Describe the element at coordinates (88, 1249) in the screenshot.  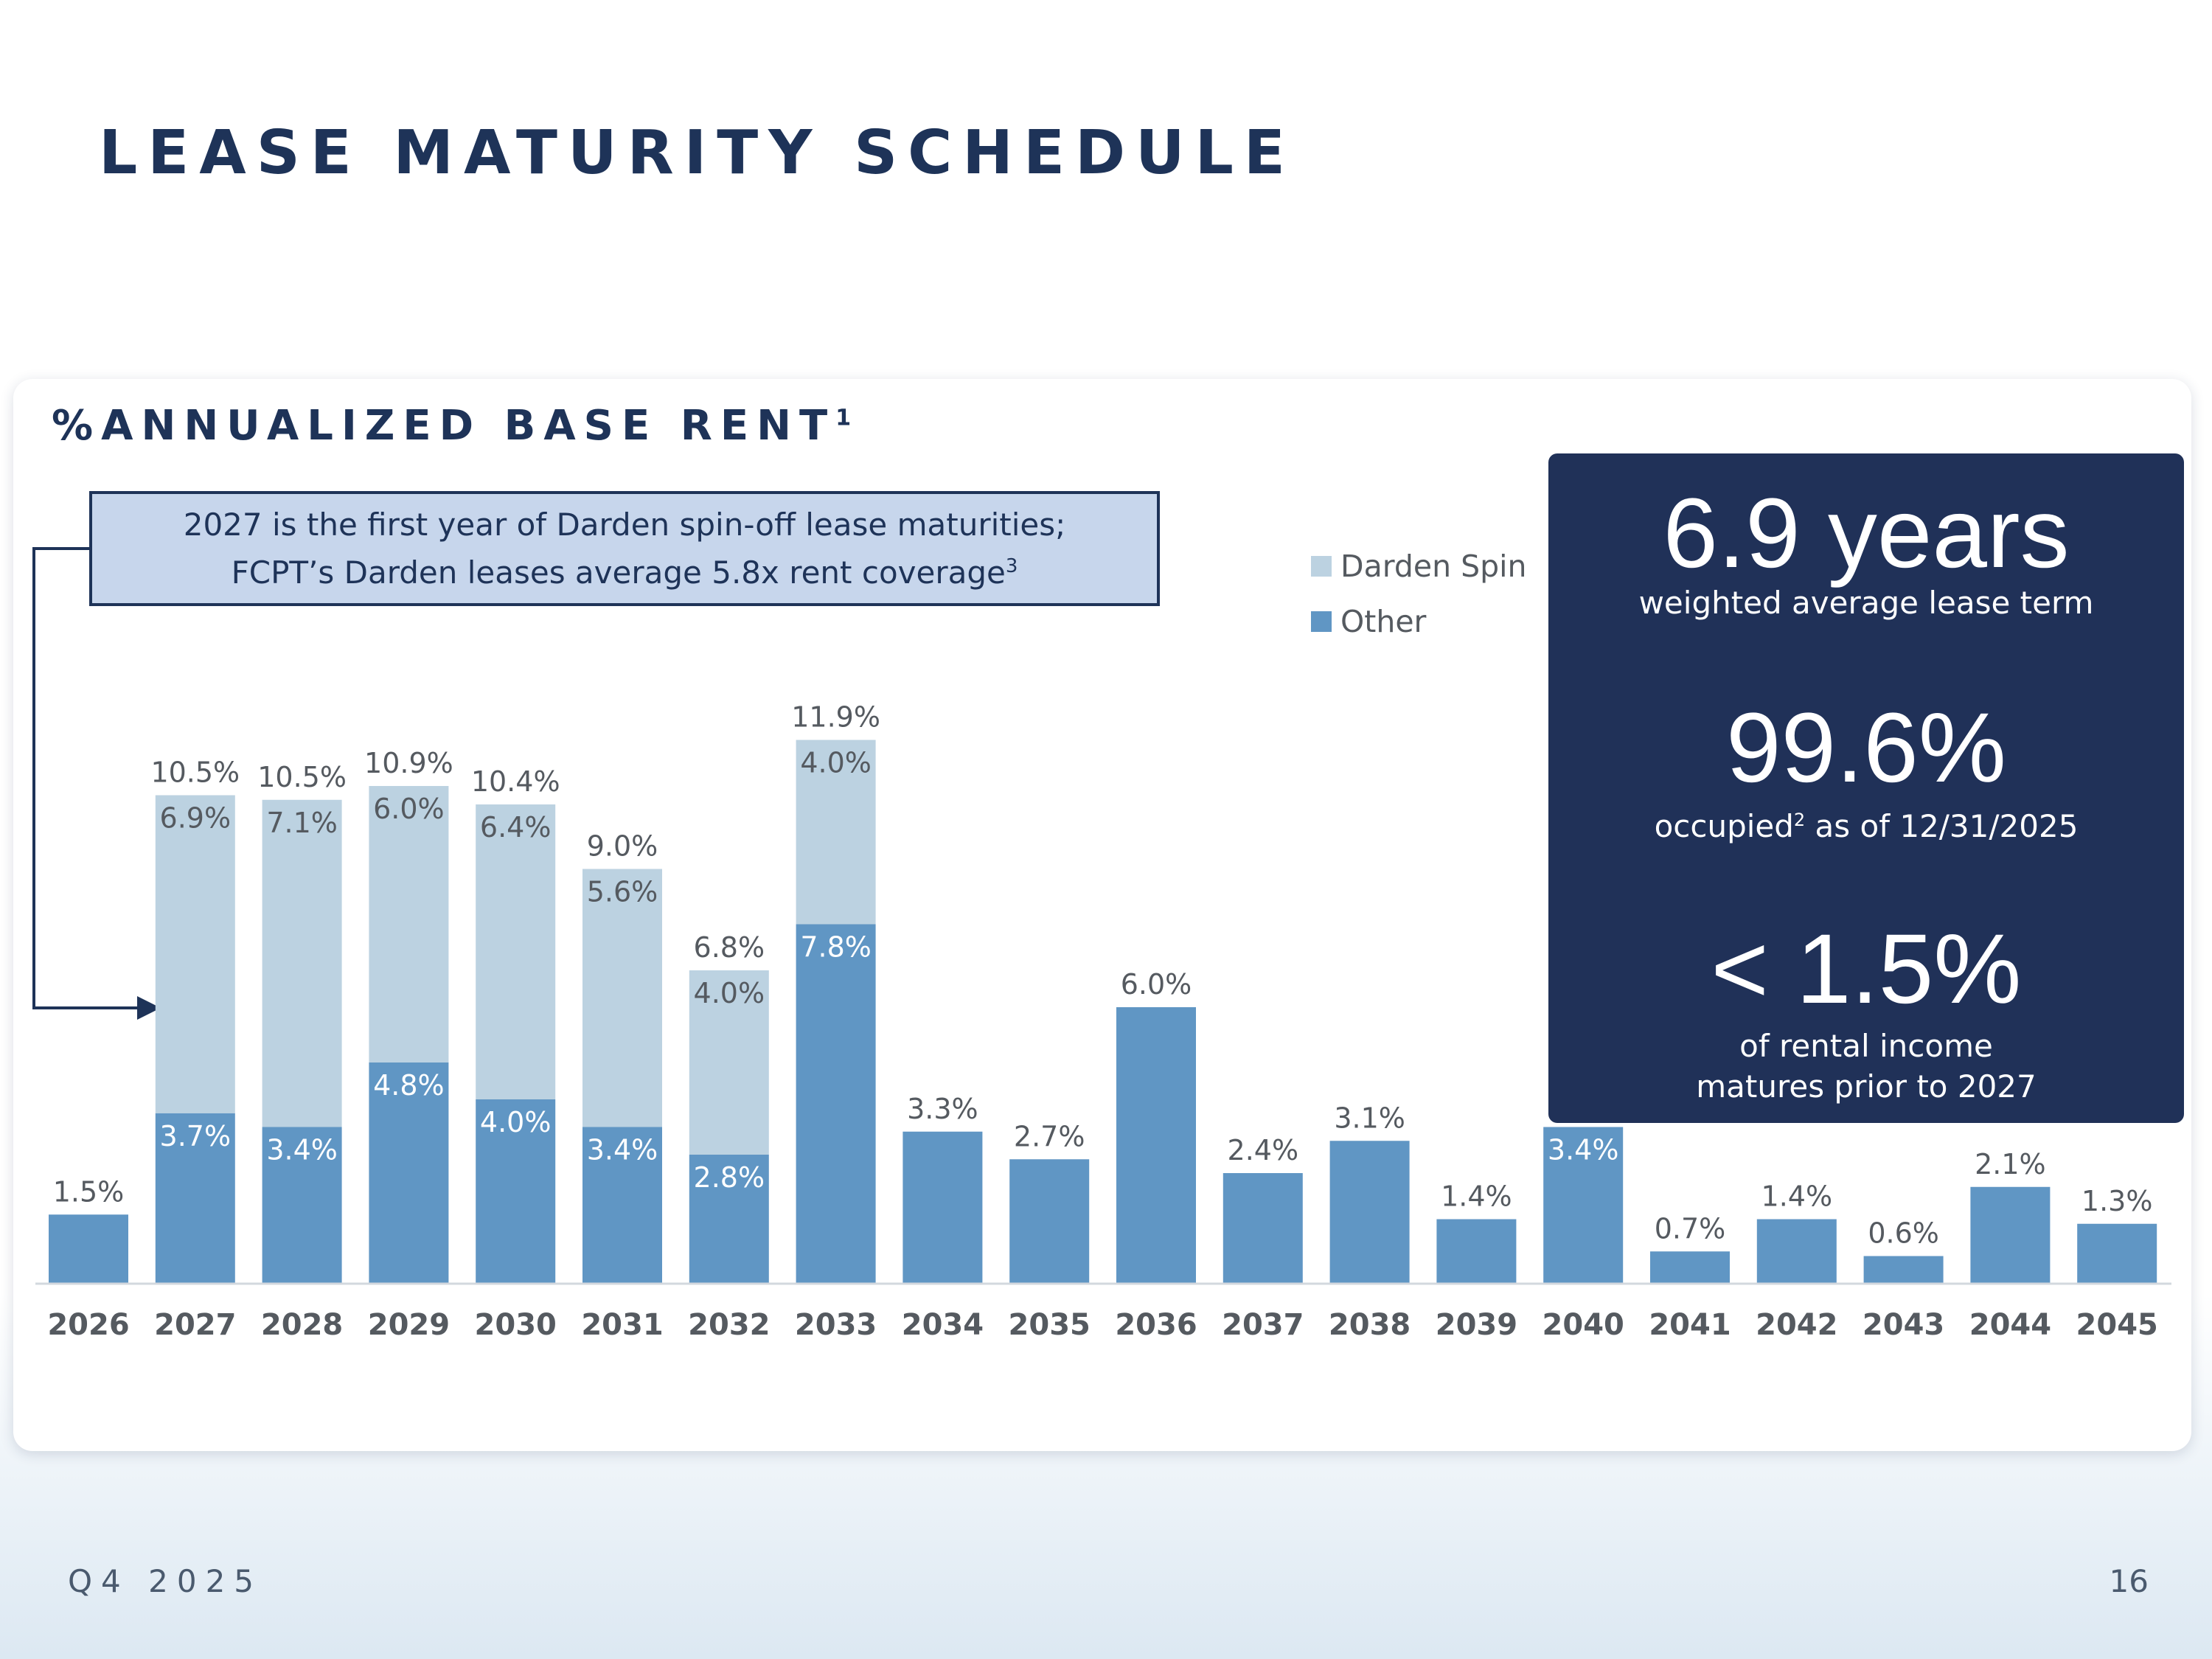
I see `bar-other-2026` at that location.